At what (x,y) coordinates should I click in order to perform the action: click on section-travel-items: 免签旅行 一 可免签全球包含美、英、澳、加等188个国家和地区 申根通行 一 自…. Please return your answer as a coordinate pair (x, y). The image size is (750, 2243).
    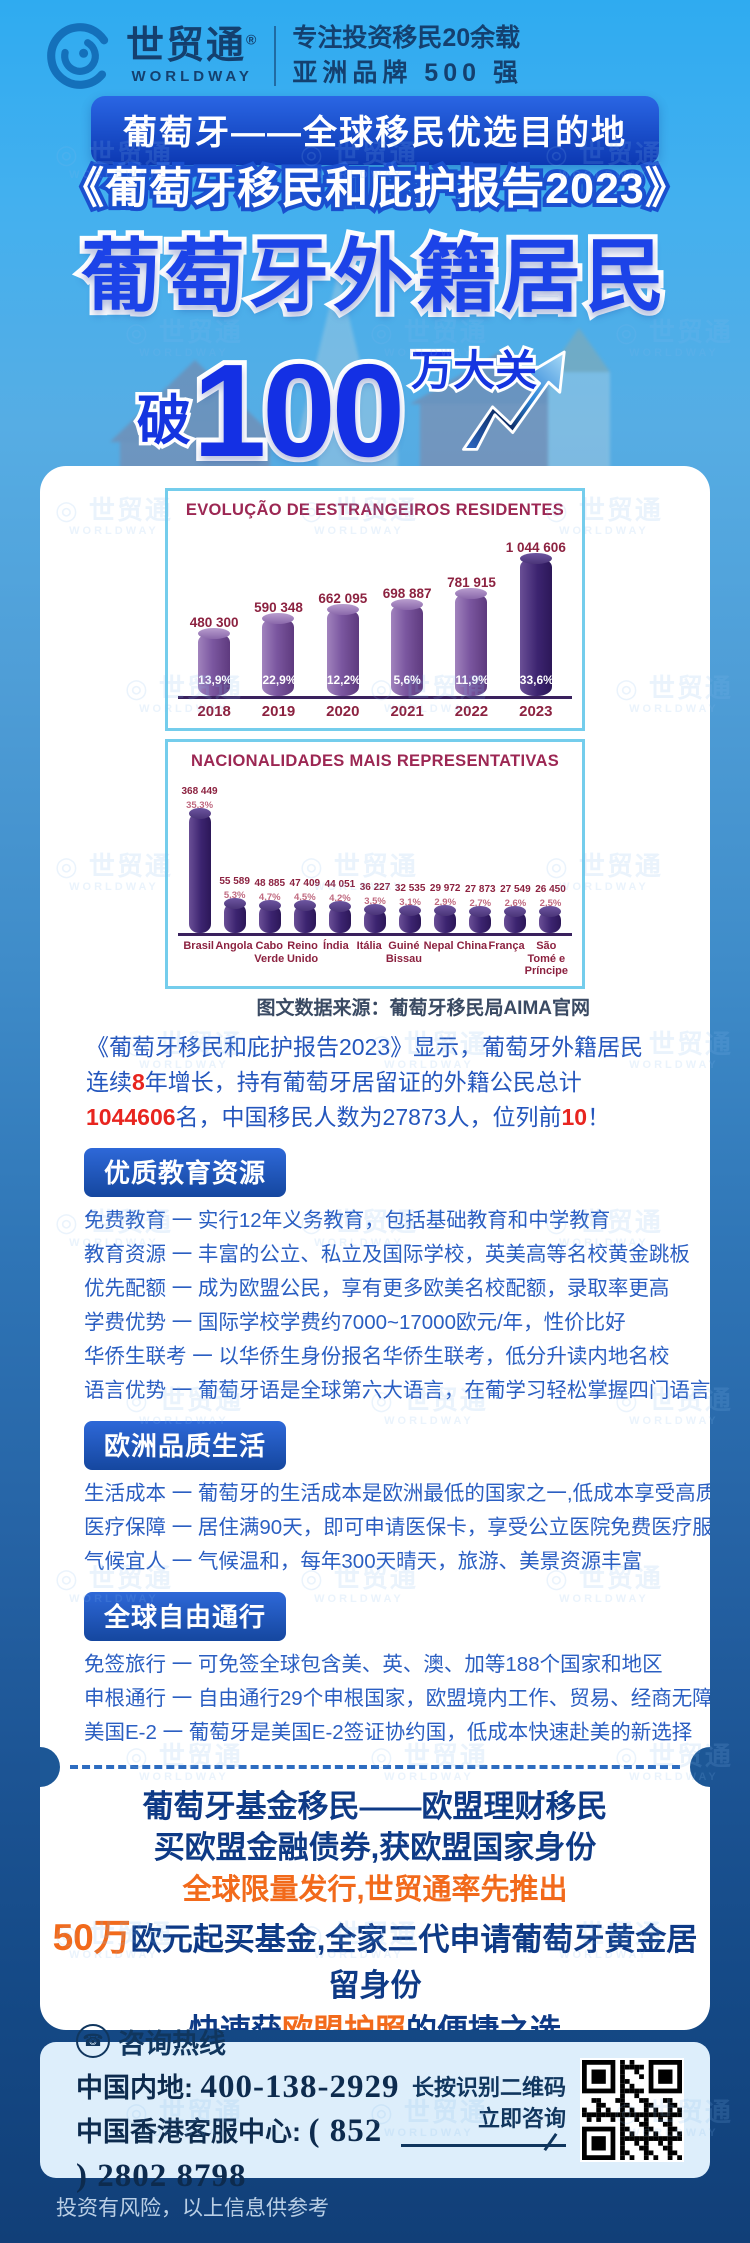
    Looking at the image, I should click on (397, 1699).